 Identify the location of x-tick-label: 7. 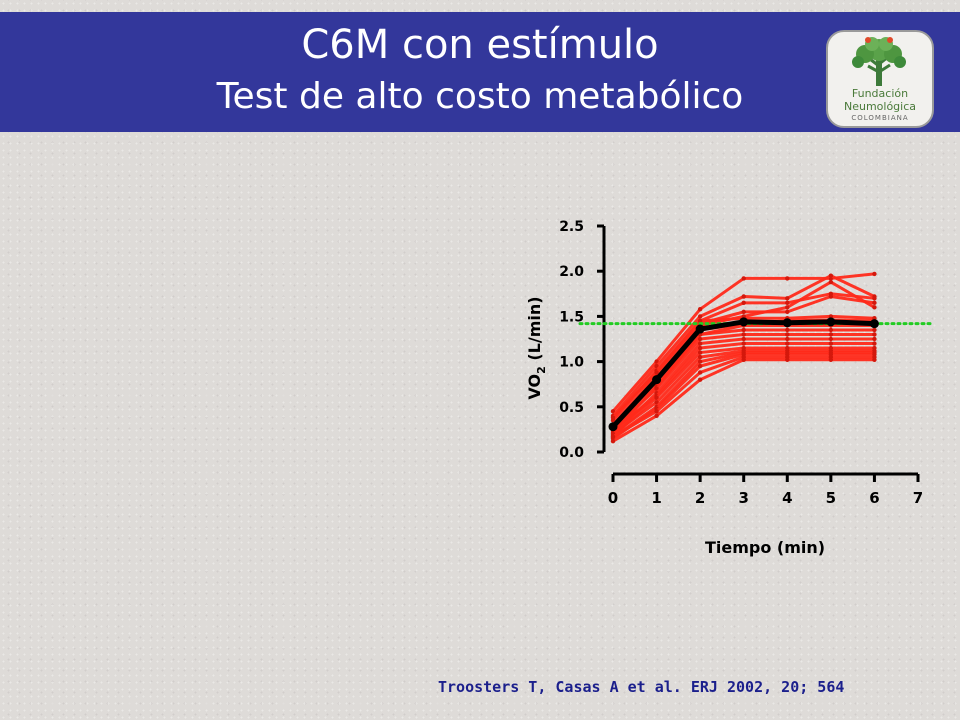
(918, 498).